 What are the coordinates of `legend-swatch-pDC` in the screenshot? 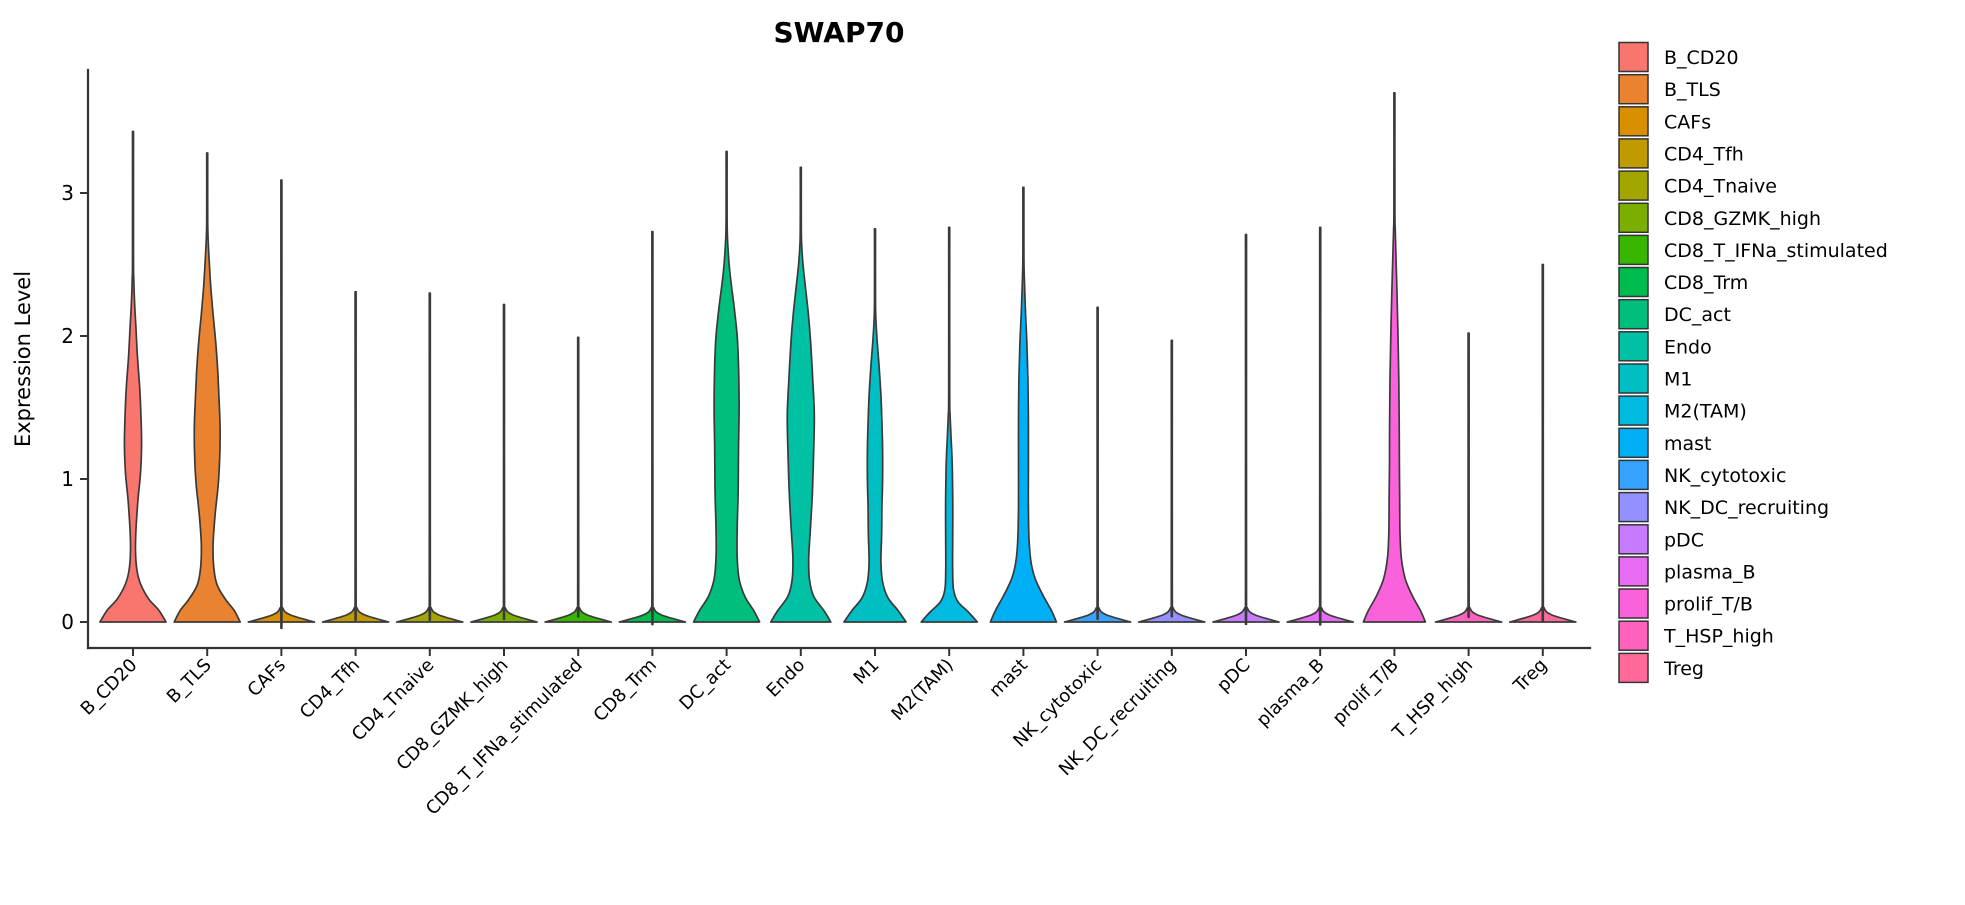 It's located at (1633, 539).